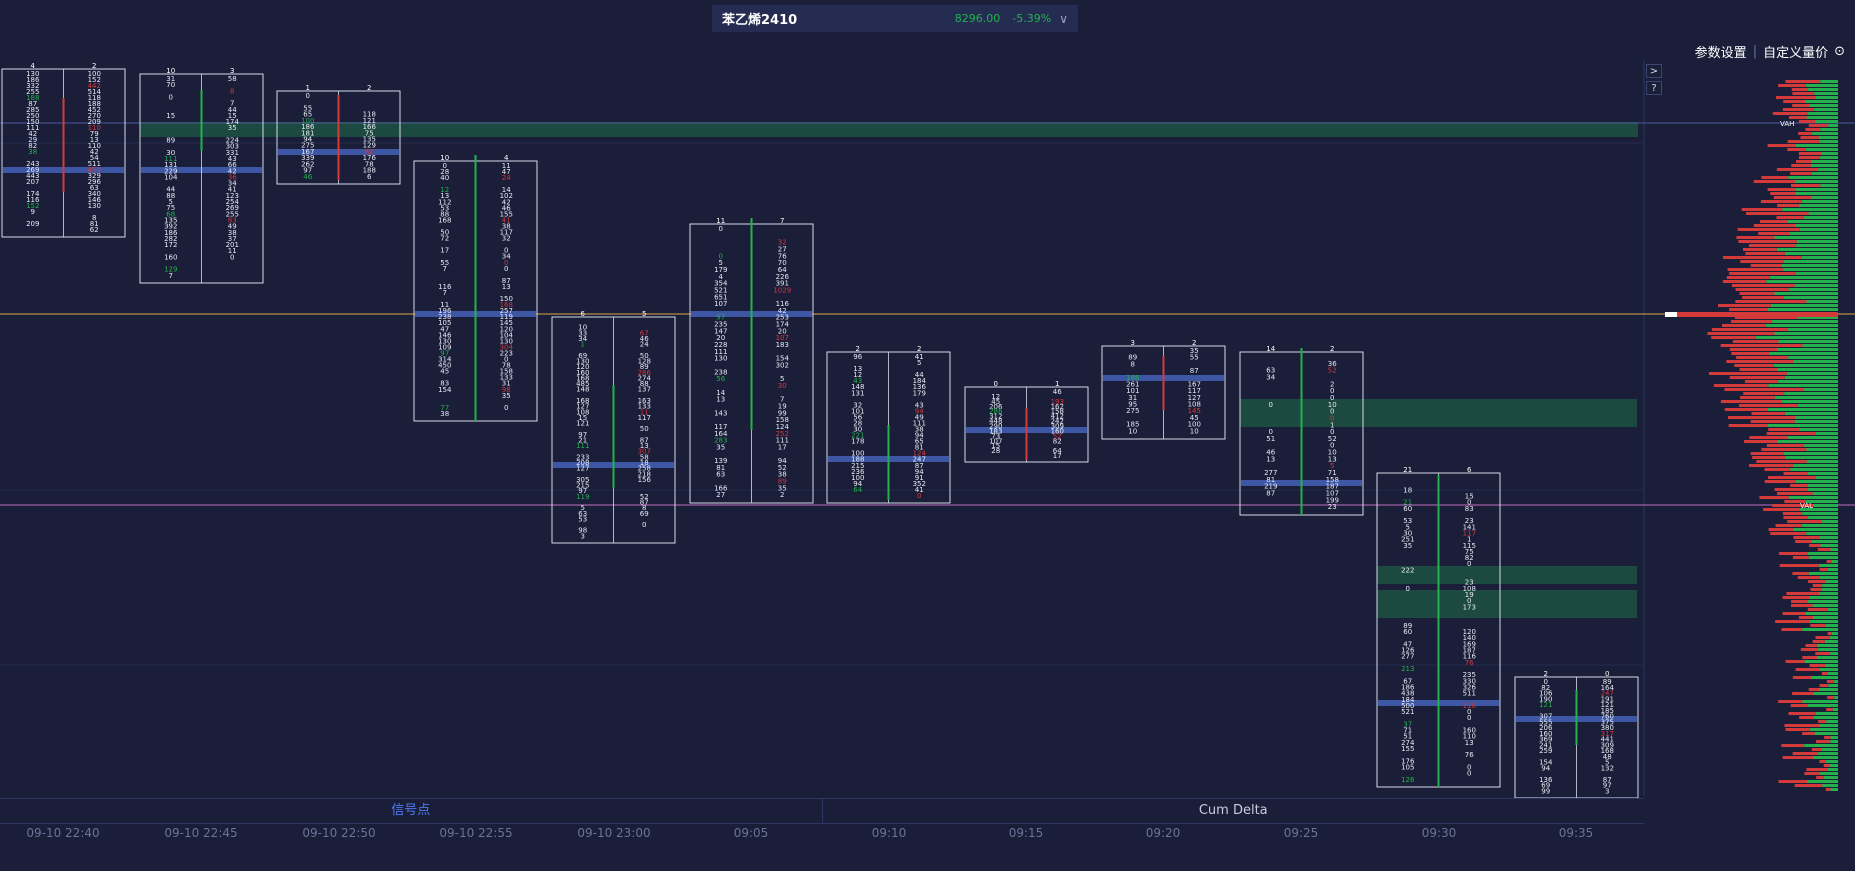  What do you see at coordinates (1470, 657) in the screenshot?
I see `buy-volume: 116` at bounding box center [1470, 657].